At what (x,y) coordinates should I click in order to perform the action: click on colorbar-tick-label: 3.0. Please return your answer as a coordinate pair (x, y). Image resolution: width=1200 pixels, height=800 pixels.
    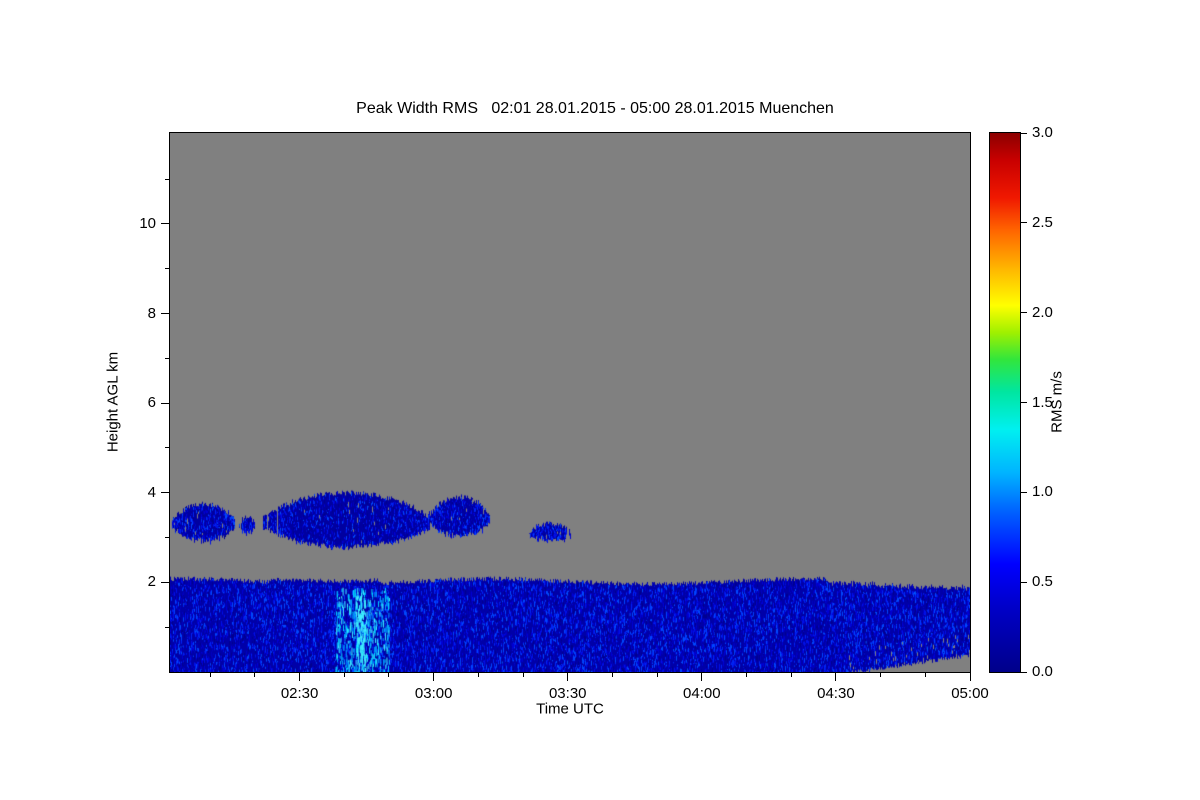
    Looking at the image, I should click on (1042, 132).